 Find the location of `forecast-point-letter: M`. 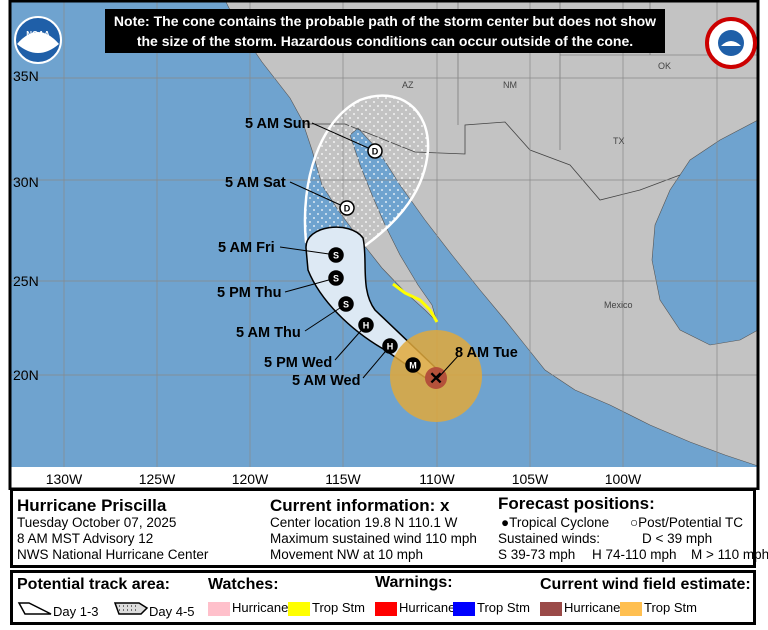

forecast-point-letter: M is located at coordinates (413, 366).